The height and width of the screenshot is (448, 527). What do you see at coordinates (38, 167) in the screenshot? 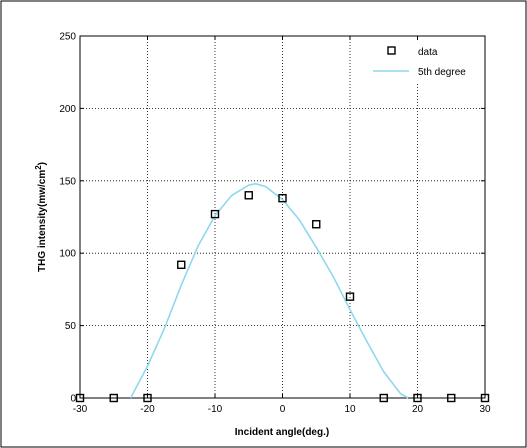
I see `y-axis-label-superscript: 2` at bounding box center [38, 167].